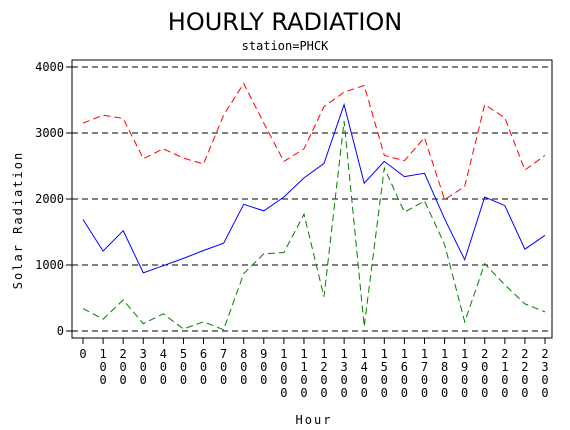 This screenshot has height=430, width=570. Describe the element at coordinates (285, 46) in the screenshot. I see `chart-subtitle: station=PHCK` at that location.